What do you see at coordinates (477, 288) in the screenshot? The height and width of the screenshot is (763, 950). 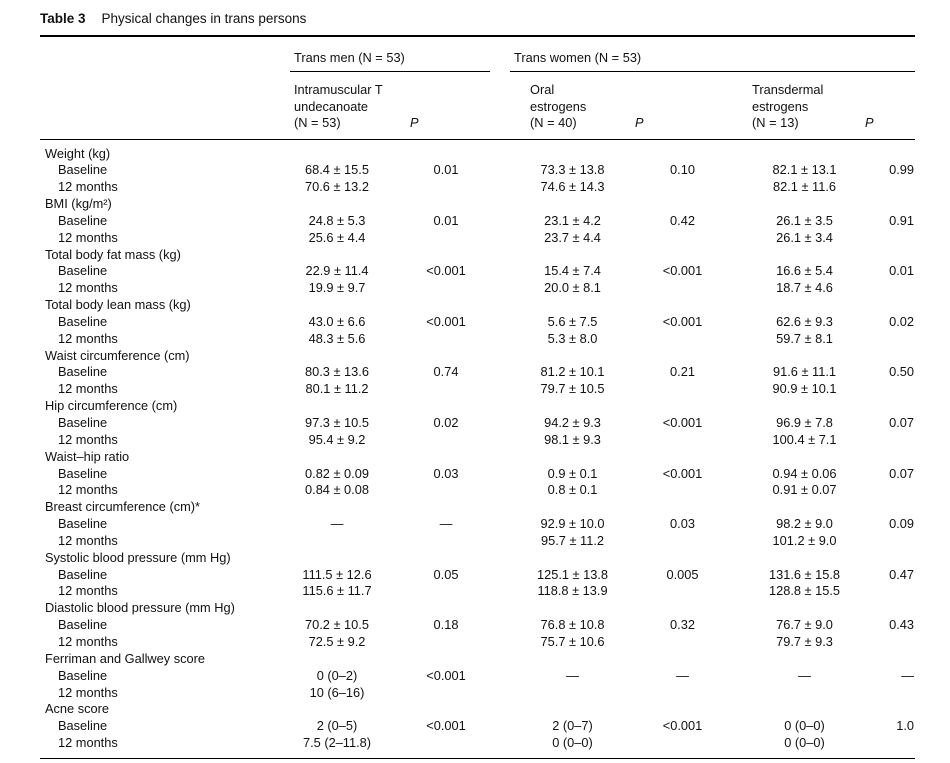 I see `table-row: 12 months 19.9 ± 9.7 20.0 ± 8.1 18.7 ± 4.6` at bounding box center [477, 288].